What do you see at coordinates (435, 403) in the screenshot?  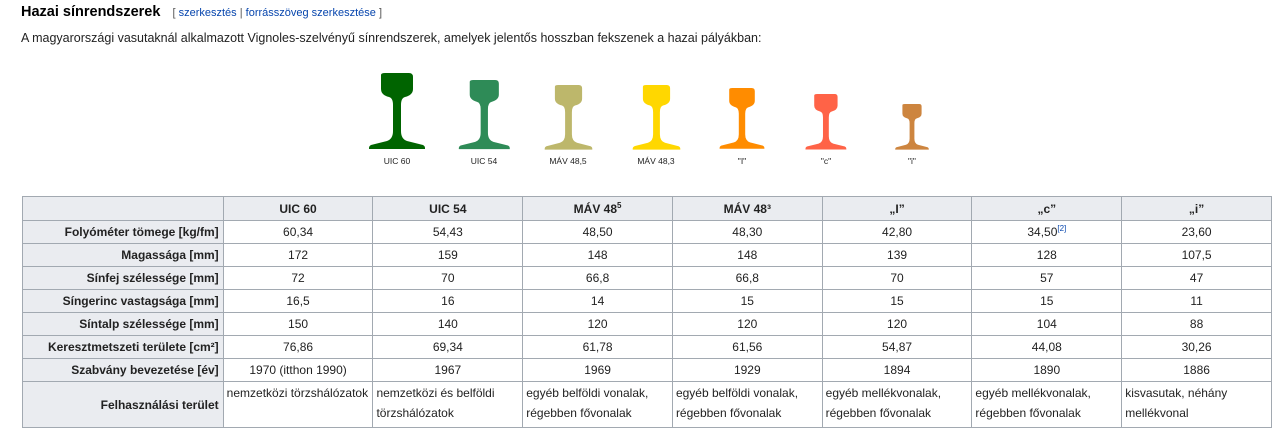 I see `cell-value: nemzetközi és belföldi törzshálózatok` at bounding box center [435, 403].